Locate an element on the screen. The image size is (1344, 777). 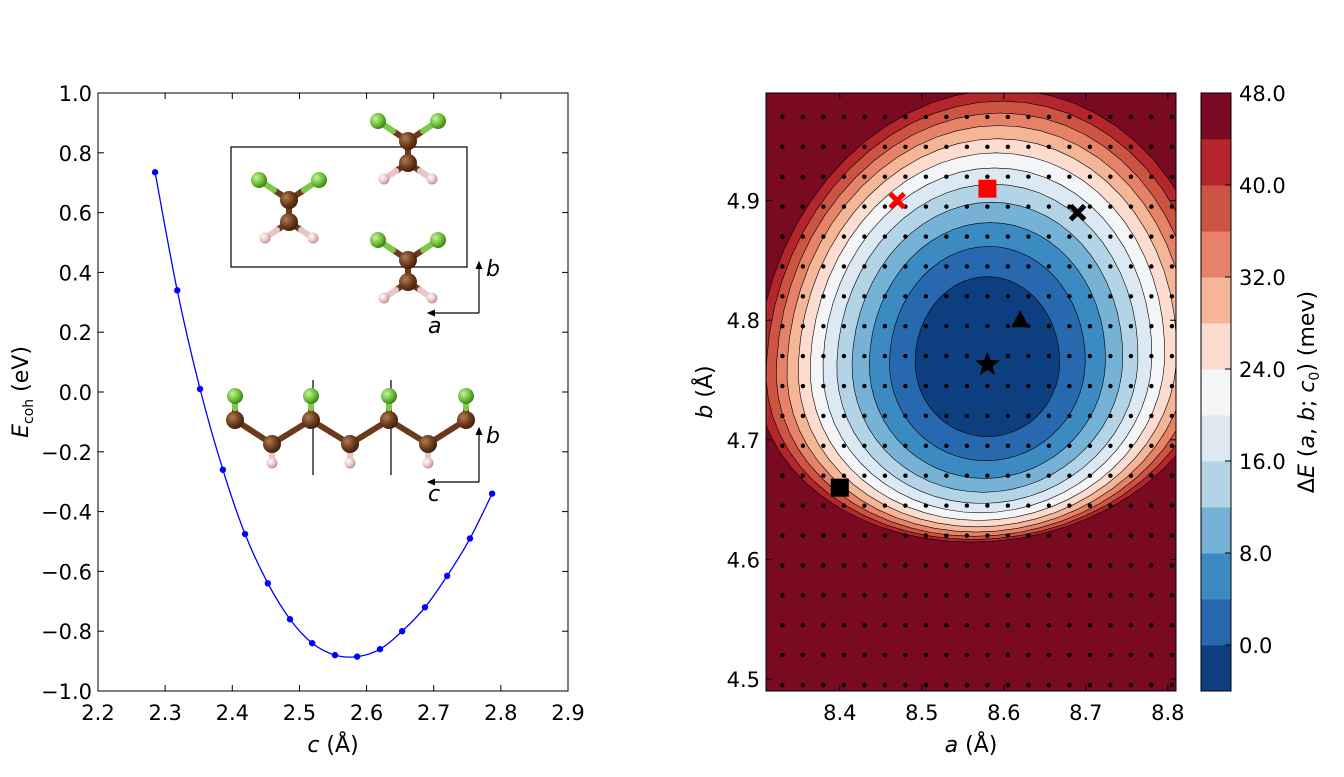
square-marker is located at coordinates (987, 188).